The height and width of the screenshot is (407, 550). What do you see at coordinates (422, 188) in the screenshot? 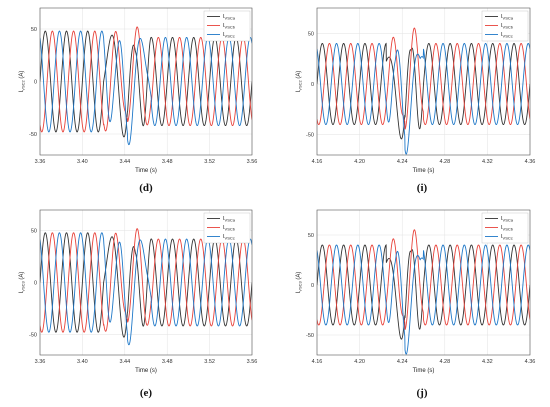
I see `panel-label: (i)` at bounding box center [422, 188].